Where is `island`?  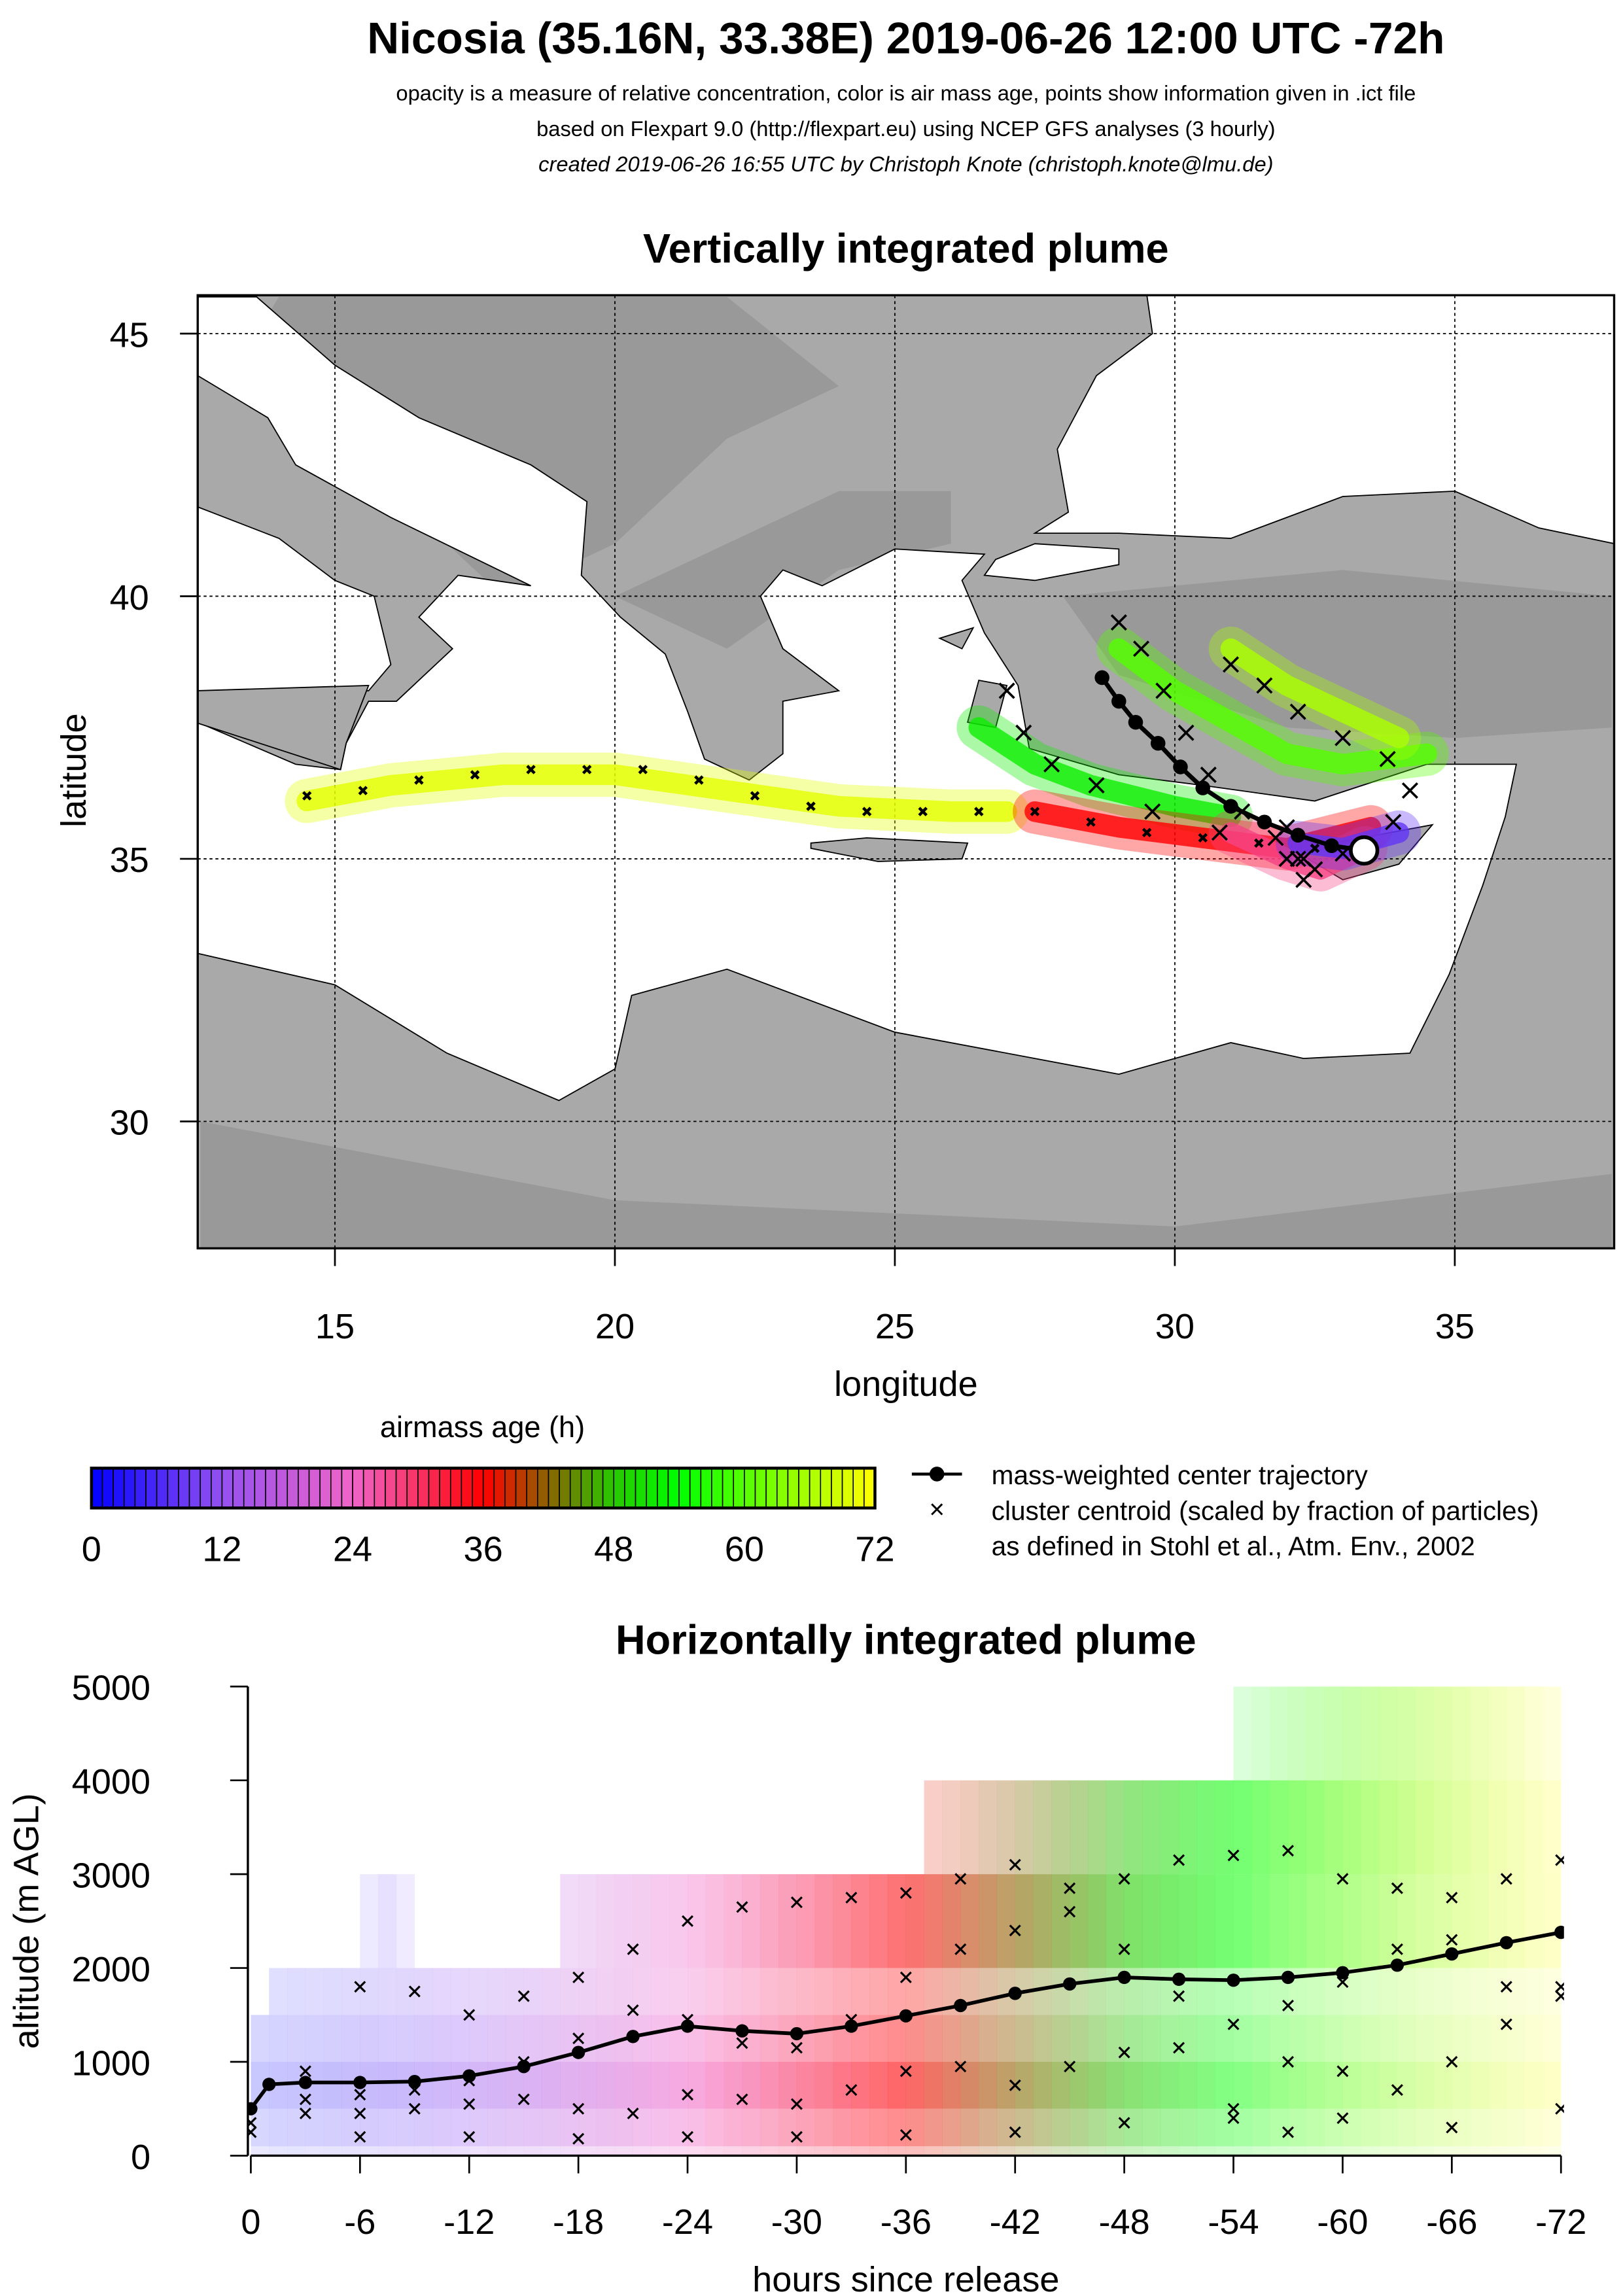 island is located at coordinates (284, 727).